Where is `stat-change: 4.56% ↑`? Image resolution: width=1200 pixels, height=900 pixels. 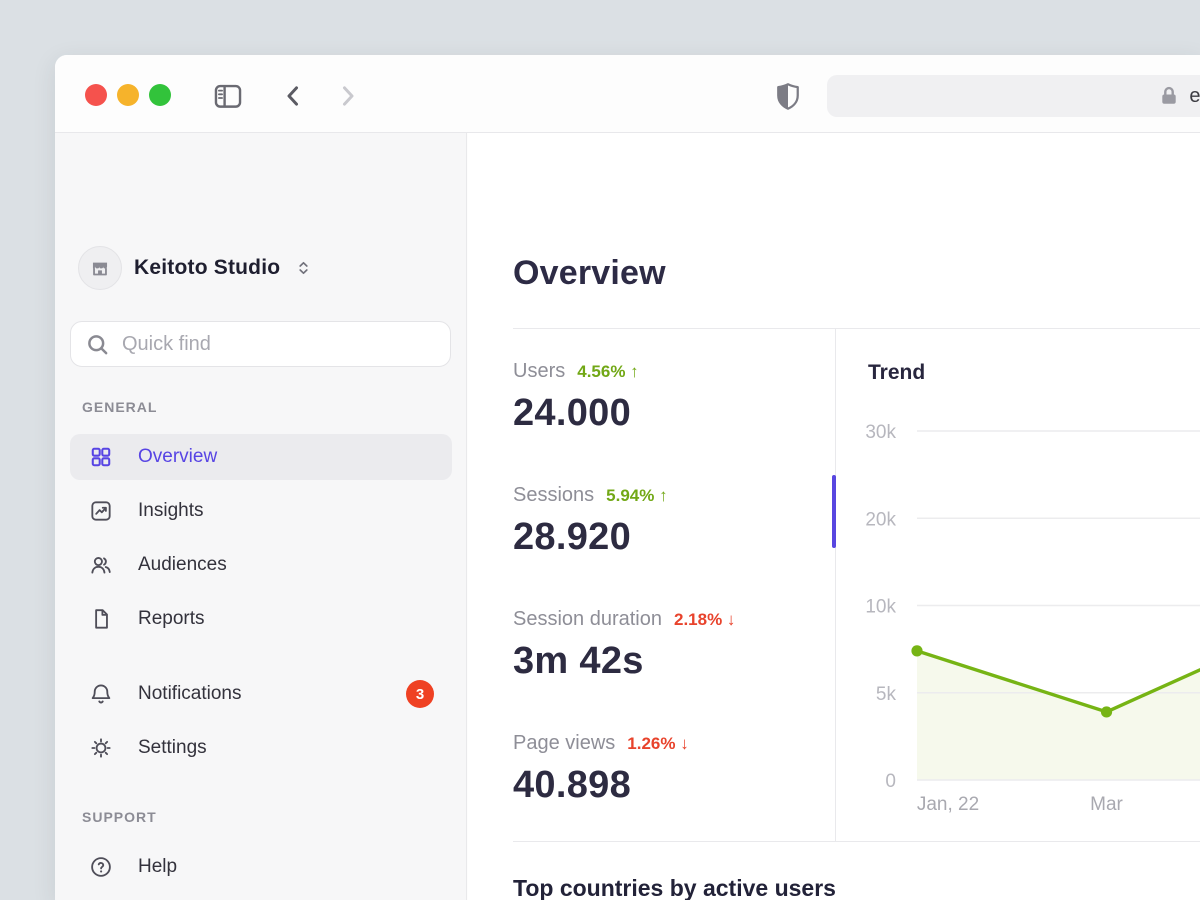
stat-change: 4.56% ↑ is located at coordinates (608, 371).